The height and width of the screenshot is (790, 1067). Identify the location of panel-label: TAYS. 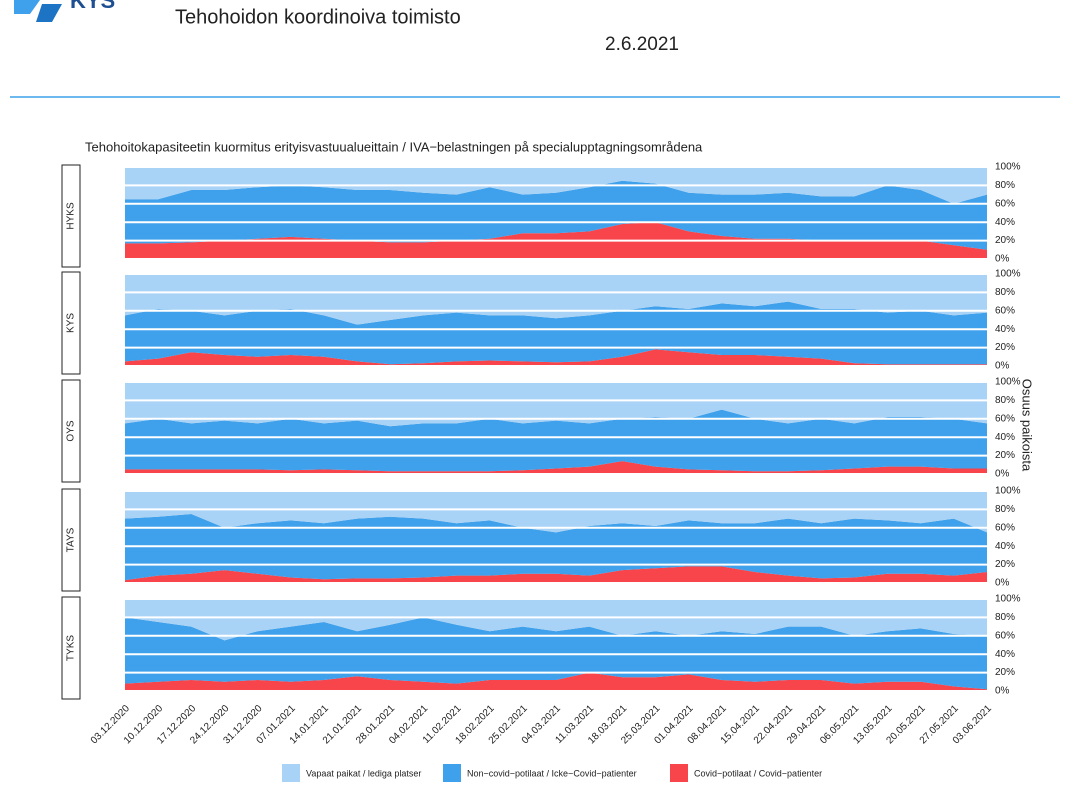
(71, 539).